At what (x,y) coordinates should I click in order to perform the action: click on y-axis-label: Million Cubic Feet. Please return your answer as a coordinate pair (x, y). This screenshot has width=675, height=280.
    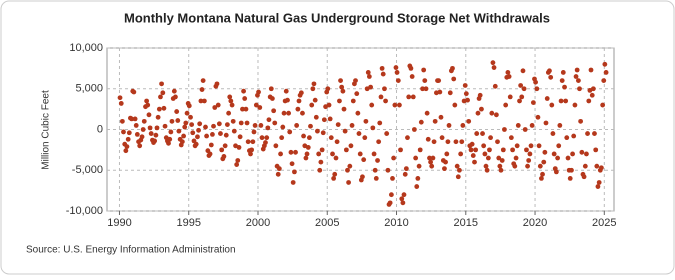
    Looking at the image, I should click on (46, 130).